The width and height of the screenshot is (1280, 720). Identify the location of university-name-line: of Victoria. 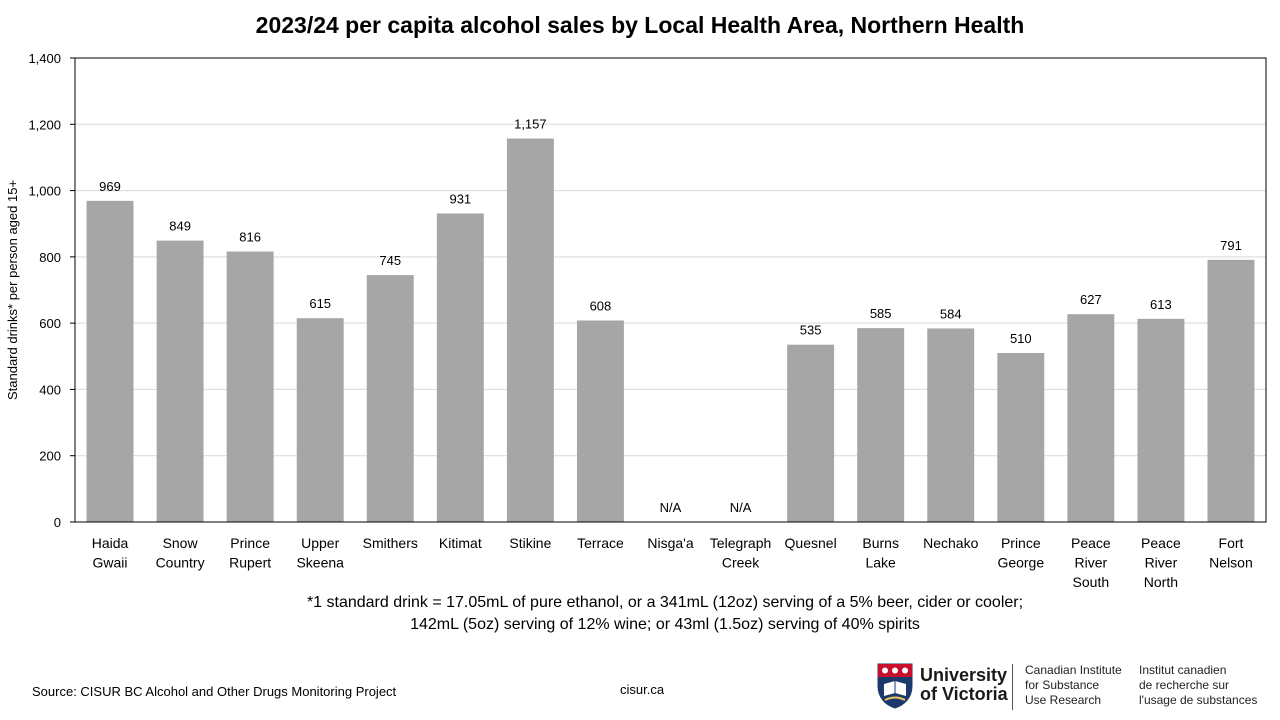
(964, 694).